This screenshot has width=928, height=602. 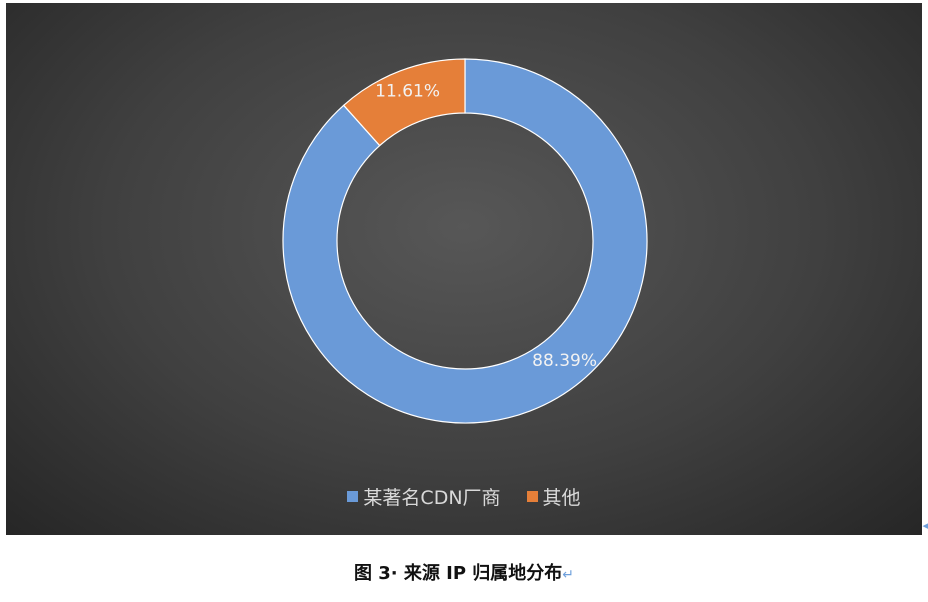 I want to click on donut-slice-other, so click(x=404, y=102).